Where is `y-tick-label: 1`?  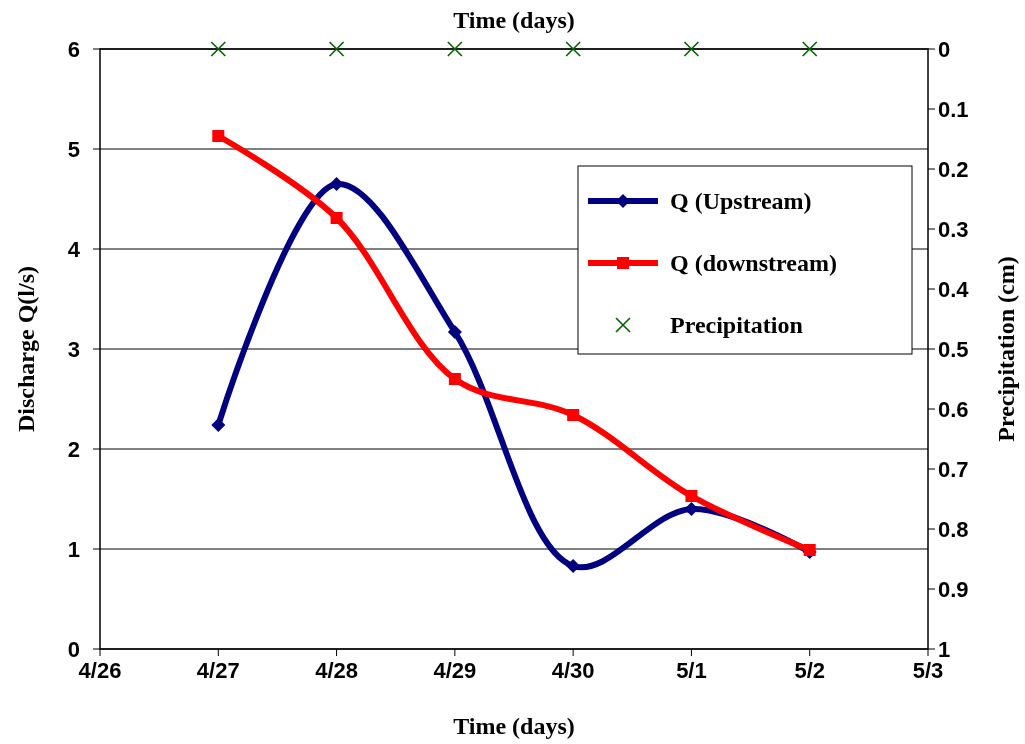 y-tick-label: 1 is located at coordinates (73, 549).